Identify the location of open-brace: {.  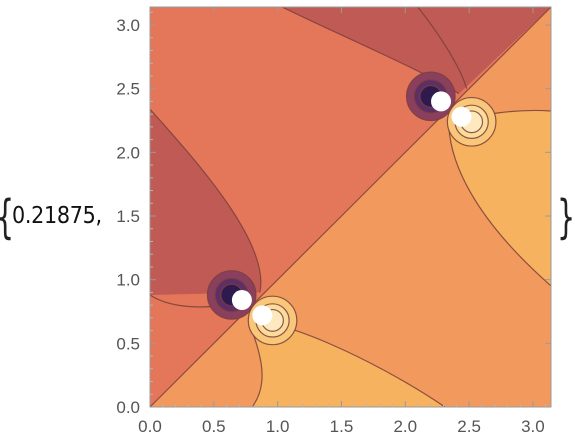
(7, 217).